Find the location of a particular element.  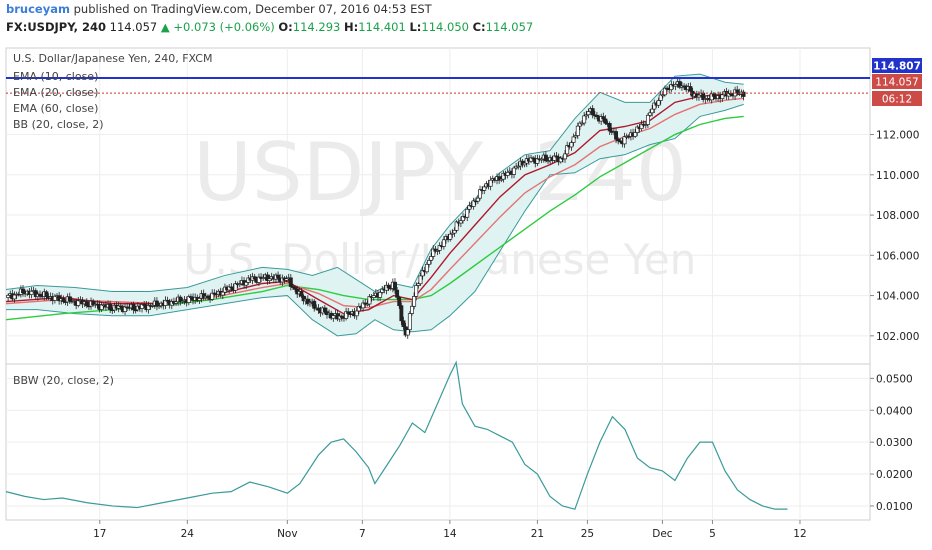

bbw-title: BBW (20, close, 2) is located at coordinates (63, 380).